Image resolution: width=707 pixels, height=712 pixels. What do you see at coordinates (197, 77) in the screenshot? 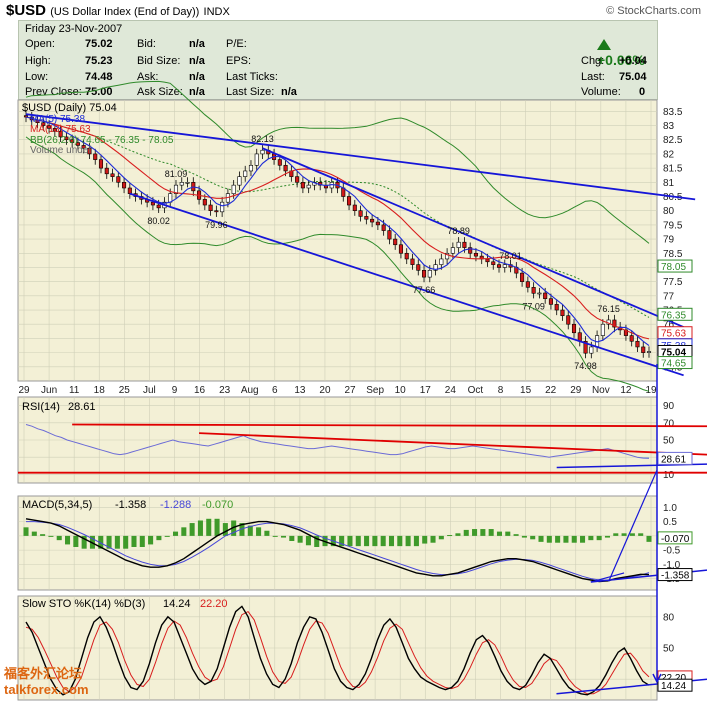
I see `ask-value: n/a` at bounding box center [197, 77].